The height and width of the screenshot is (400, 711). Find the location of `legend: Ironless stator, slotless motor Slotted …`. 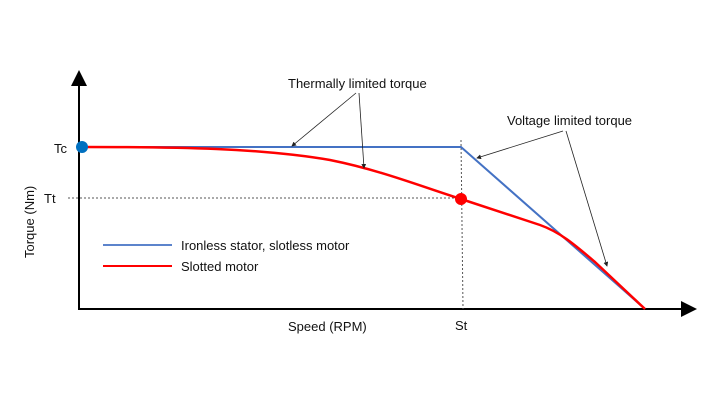

legend: Ironless stator, slotless motor Slotted … is located at coordinates (226, 256).